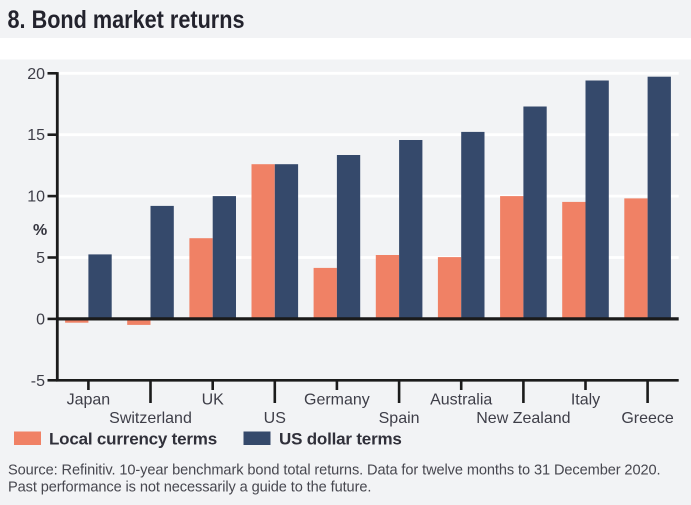 The height and width of the screenshot is (505, 691). Describe the element at coordinates (36, 135) in the screenshot. I see `svg-text: 15` at that location.